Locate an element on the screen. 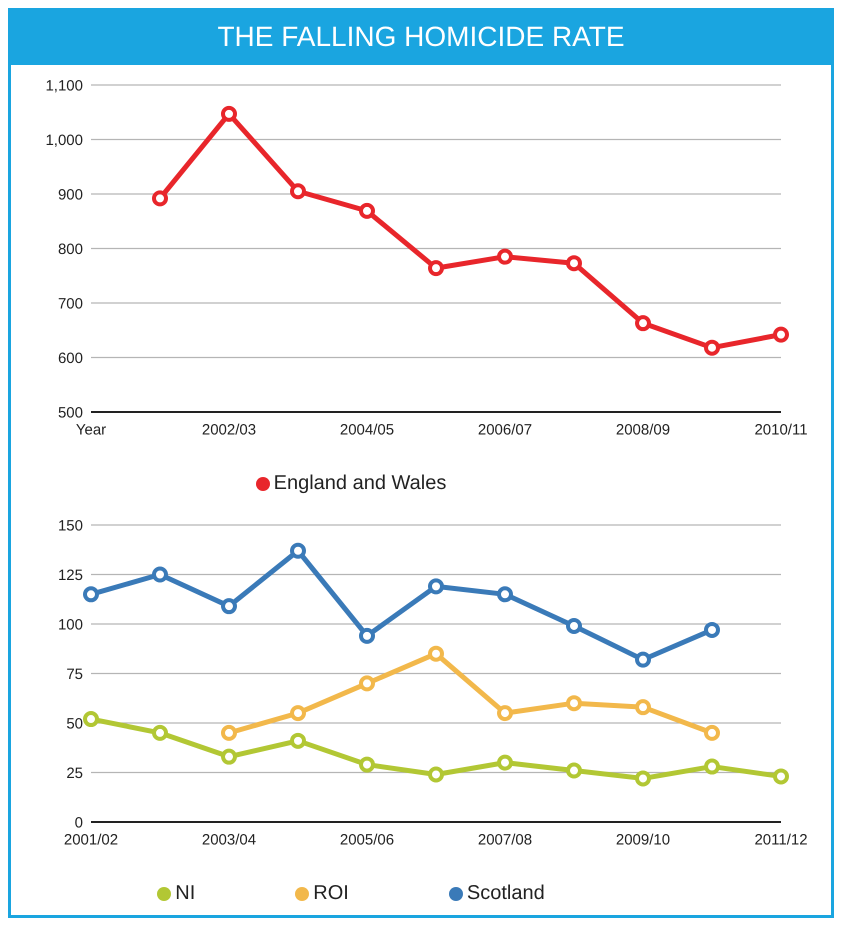  y-tick-label: 800 is located at coordinates (70, 249).